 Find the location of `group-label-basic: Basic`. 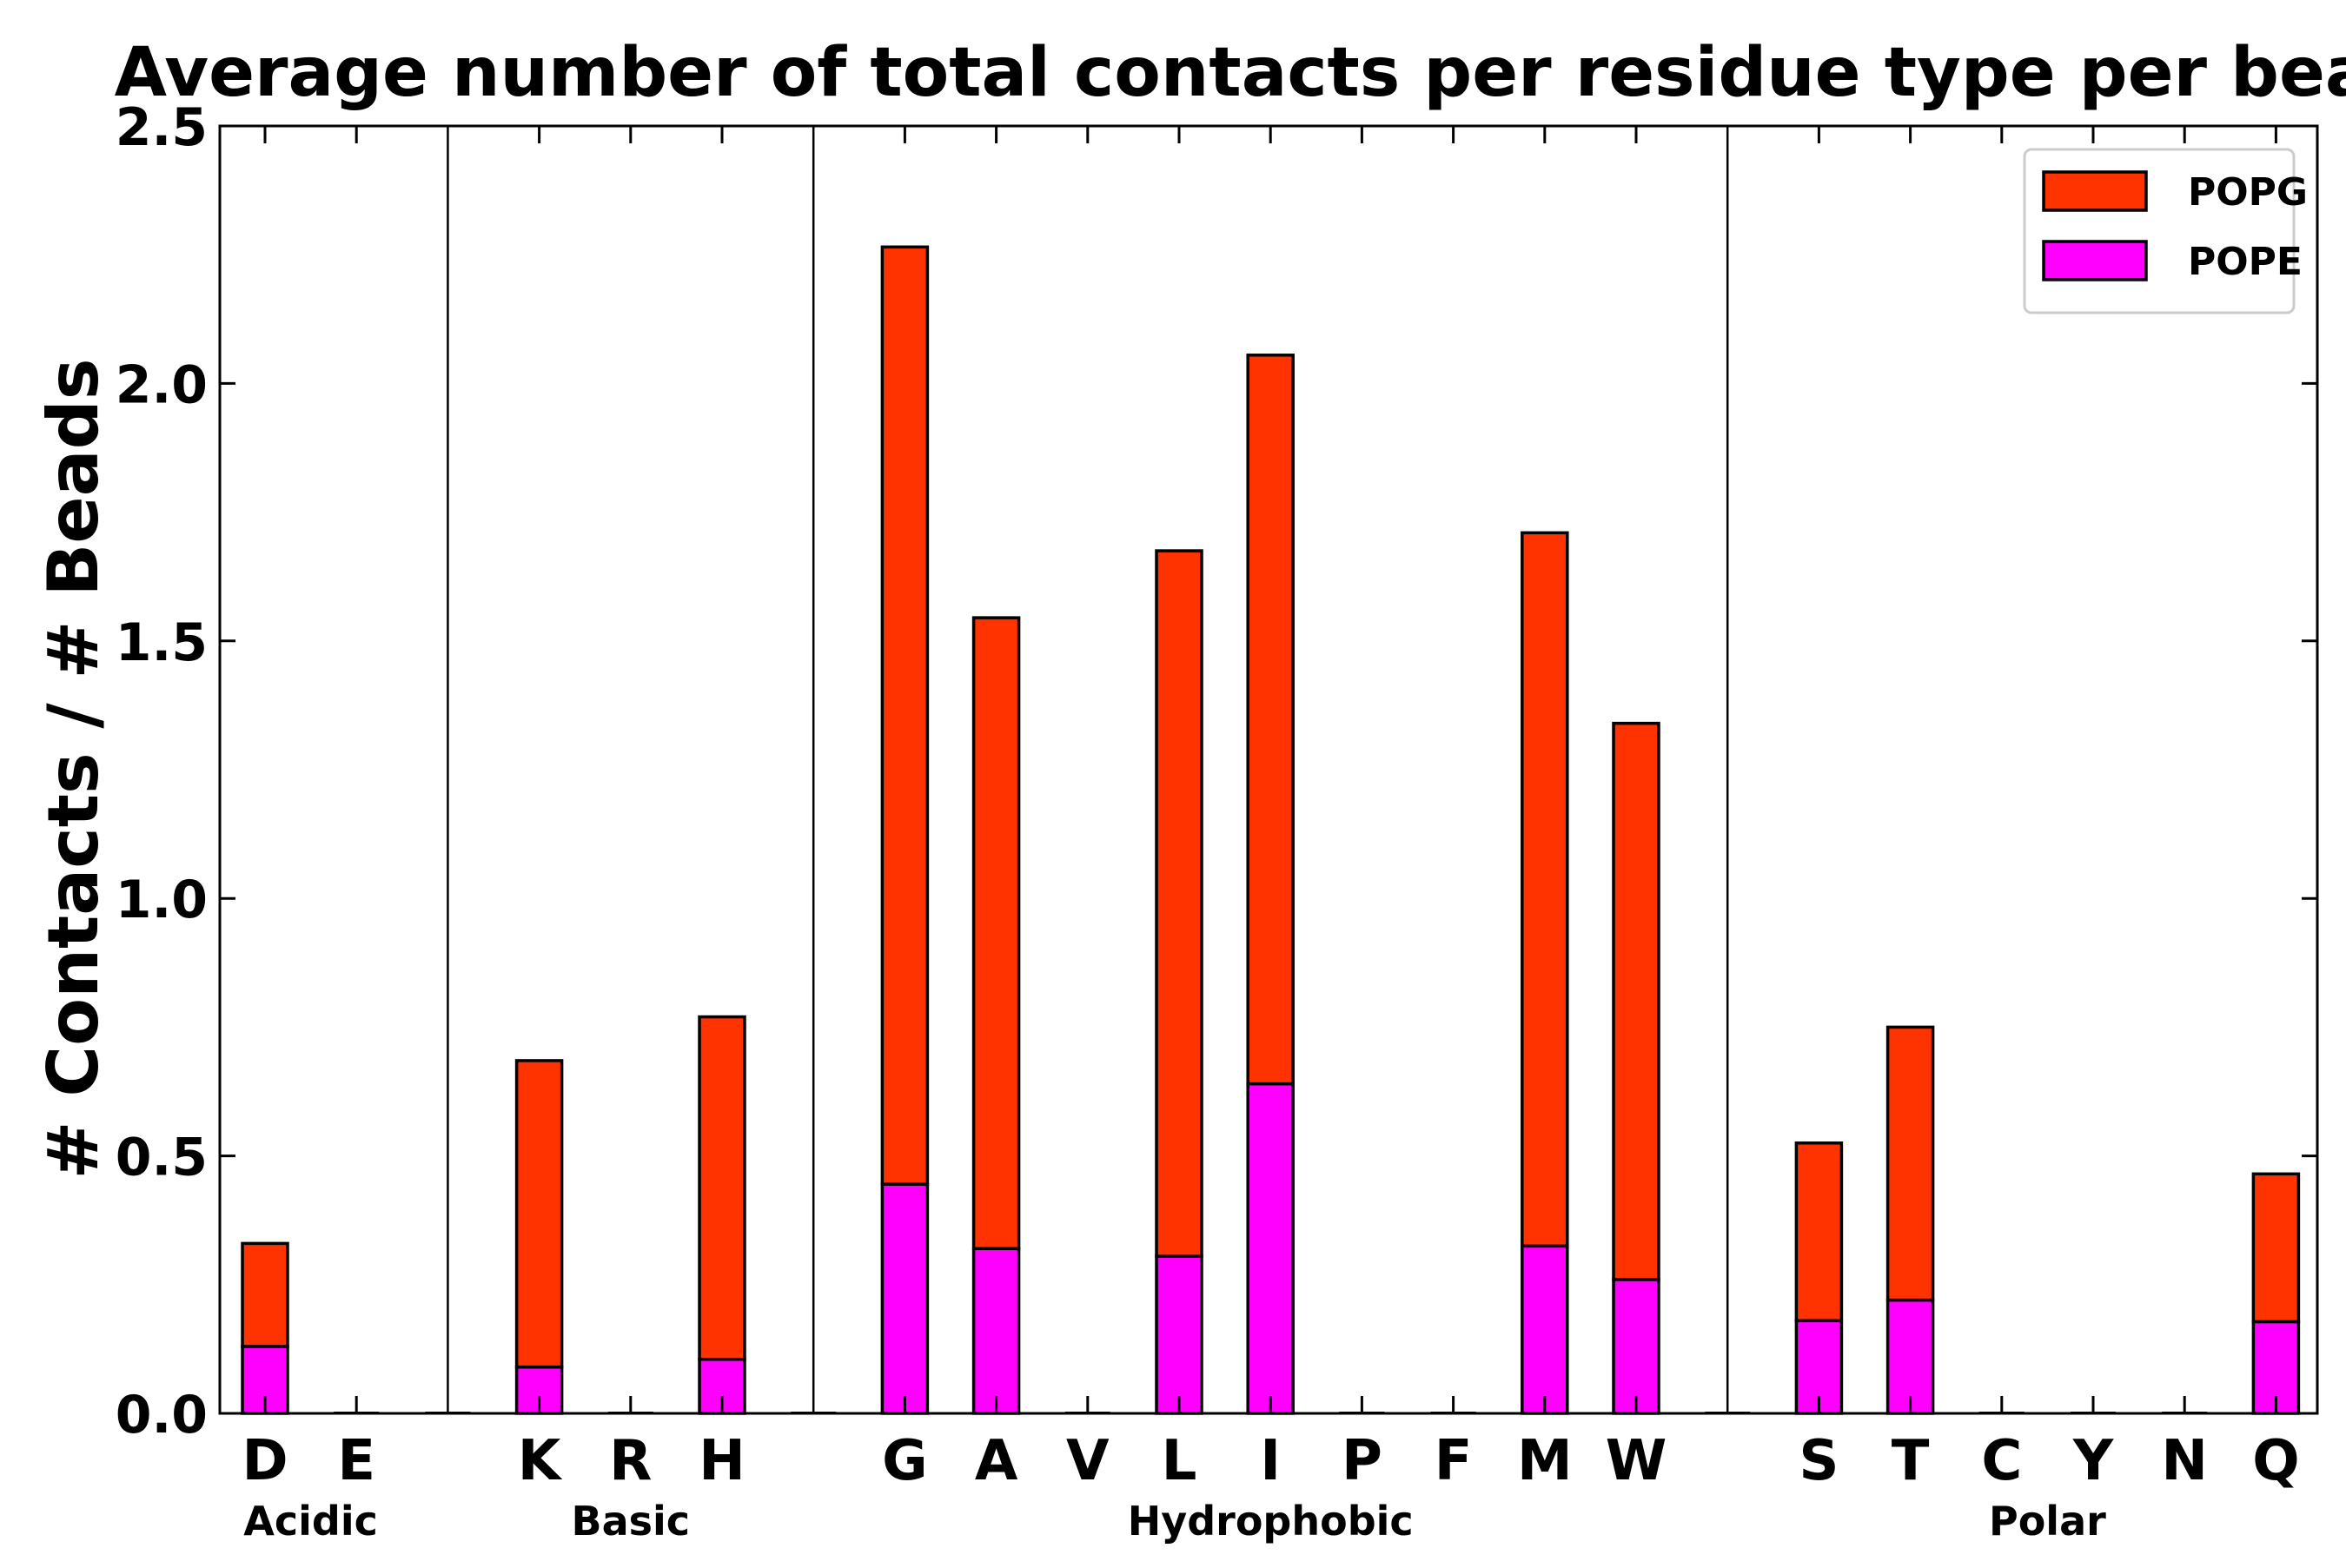

group-label-basic: Basic is located at coordinates (632, 1521).